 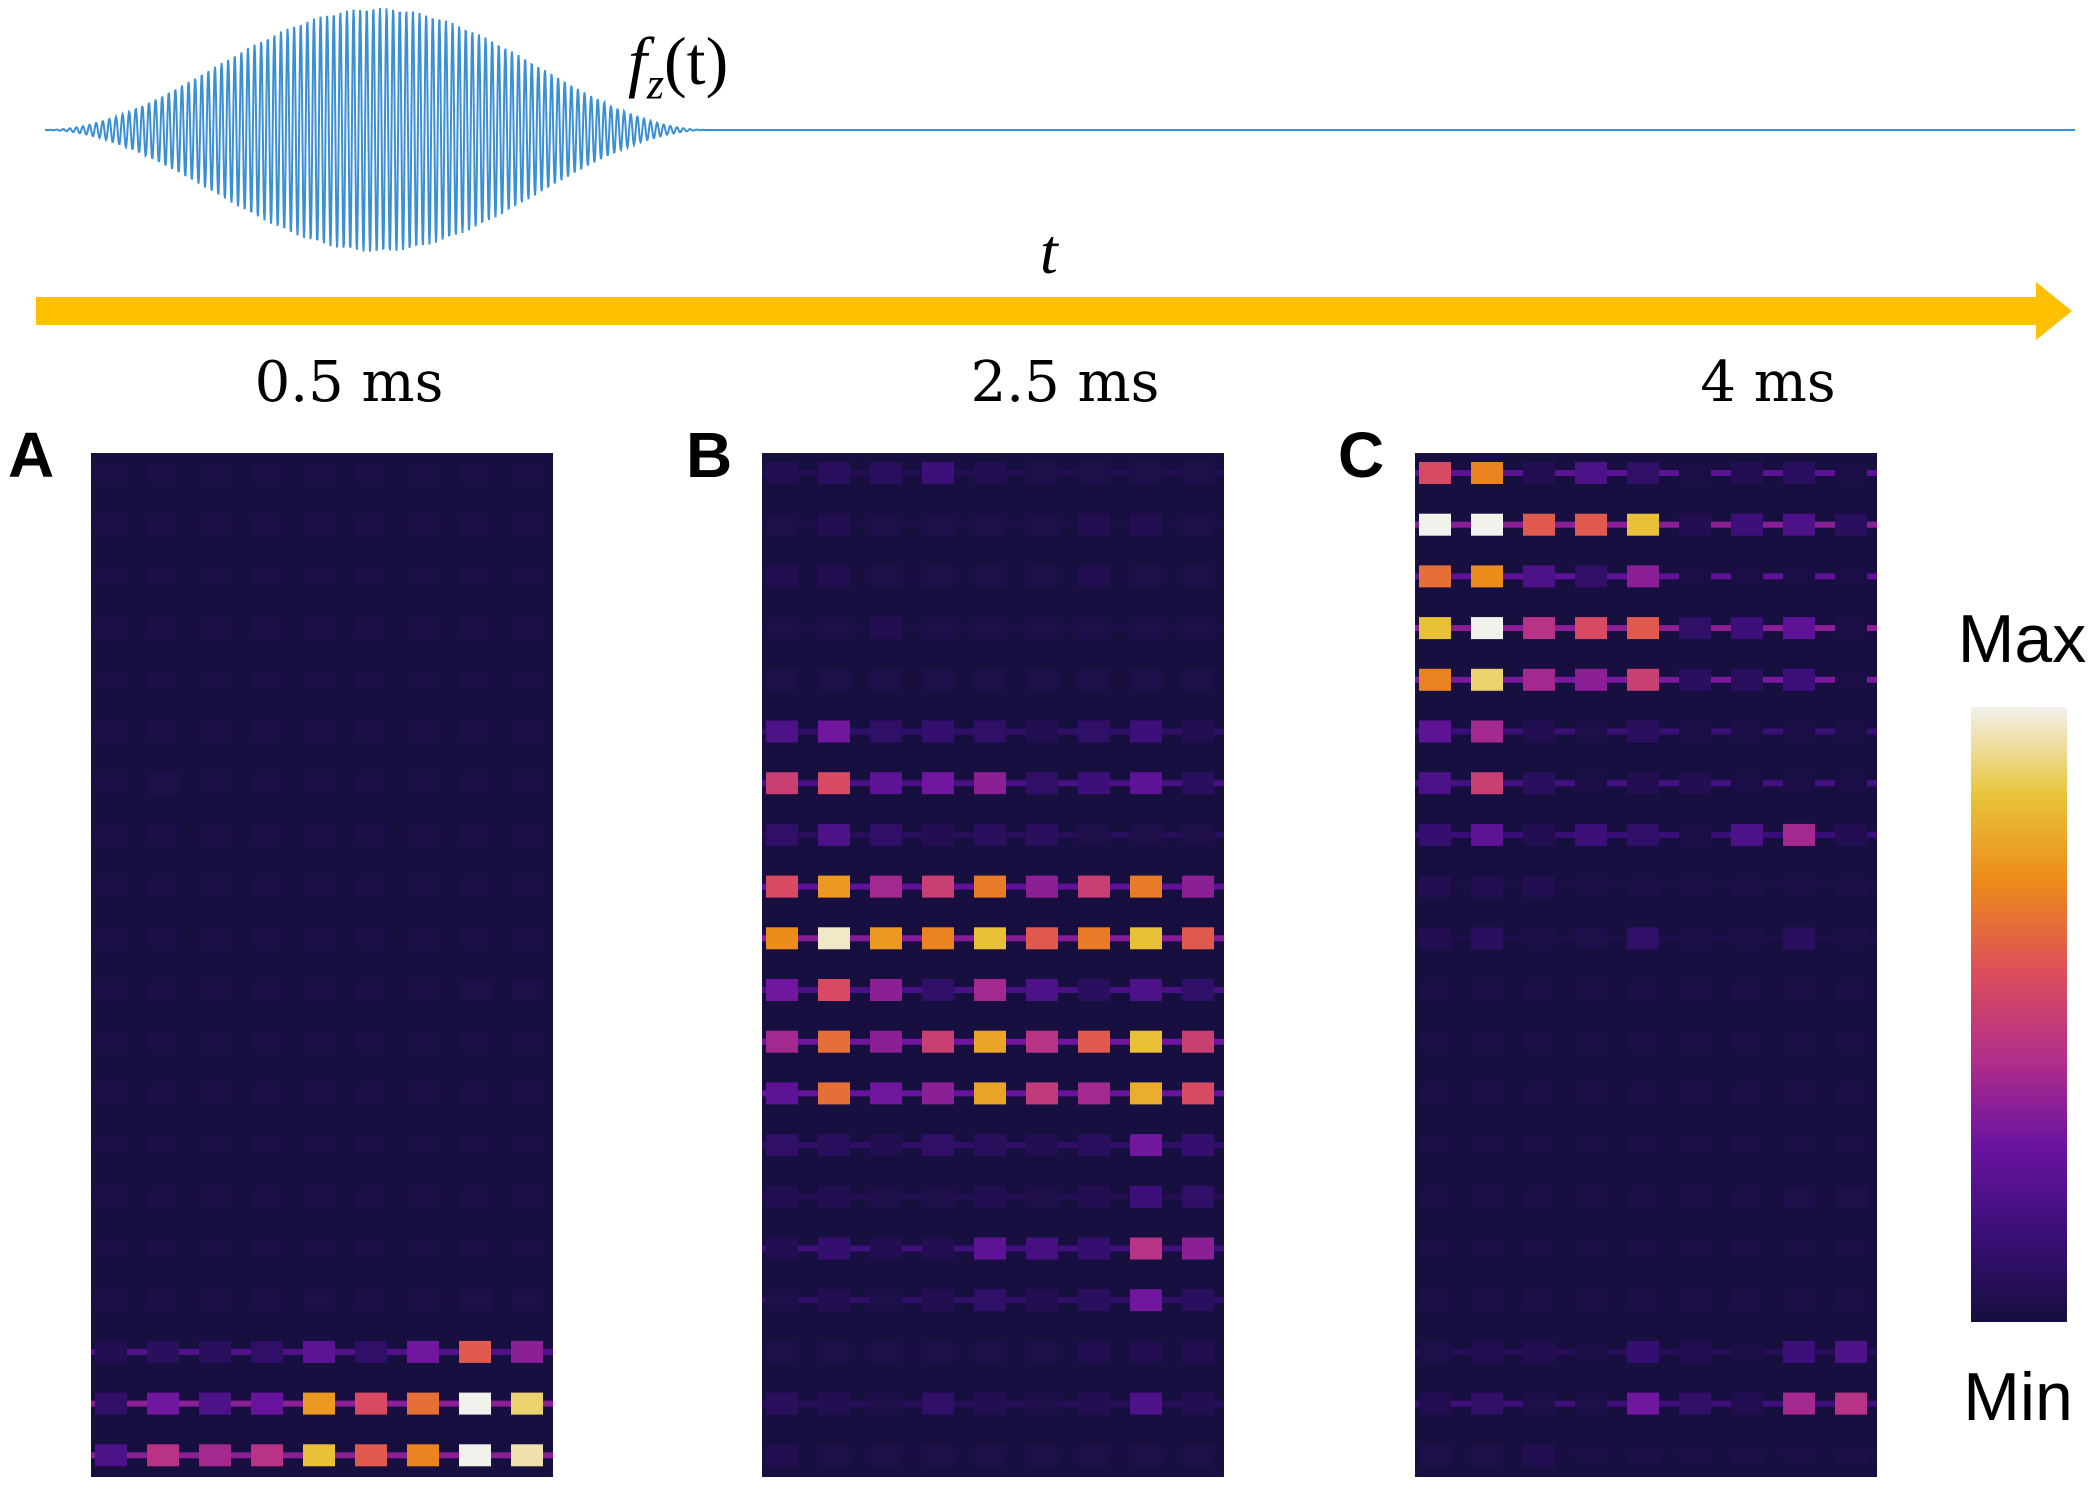 What do you see at coordinates (1094, 1041) in the screenshot?
I see `heatmap-cell-r12-c7` at bounding box center [1094, 1041].